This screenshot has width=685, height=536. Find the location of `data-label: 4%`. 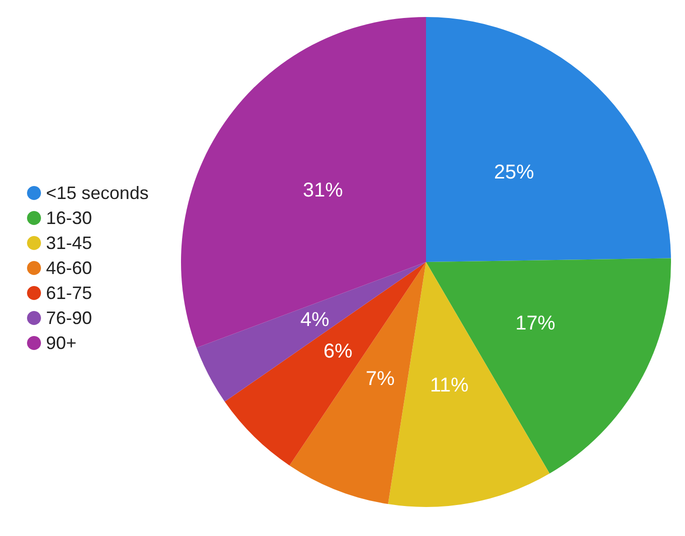

data-label: 4% is located at coordinates (315, 320).